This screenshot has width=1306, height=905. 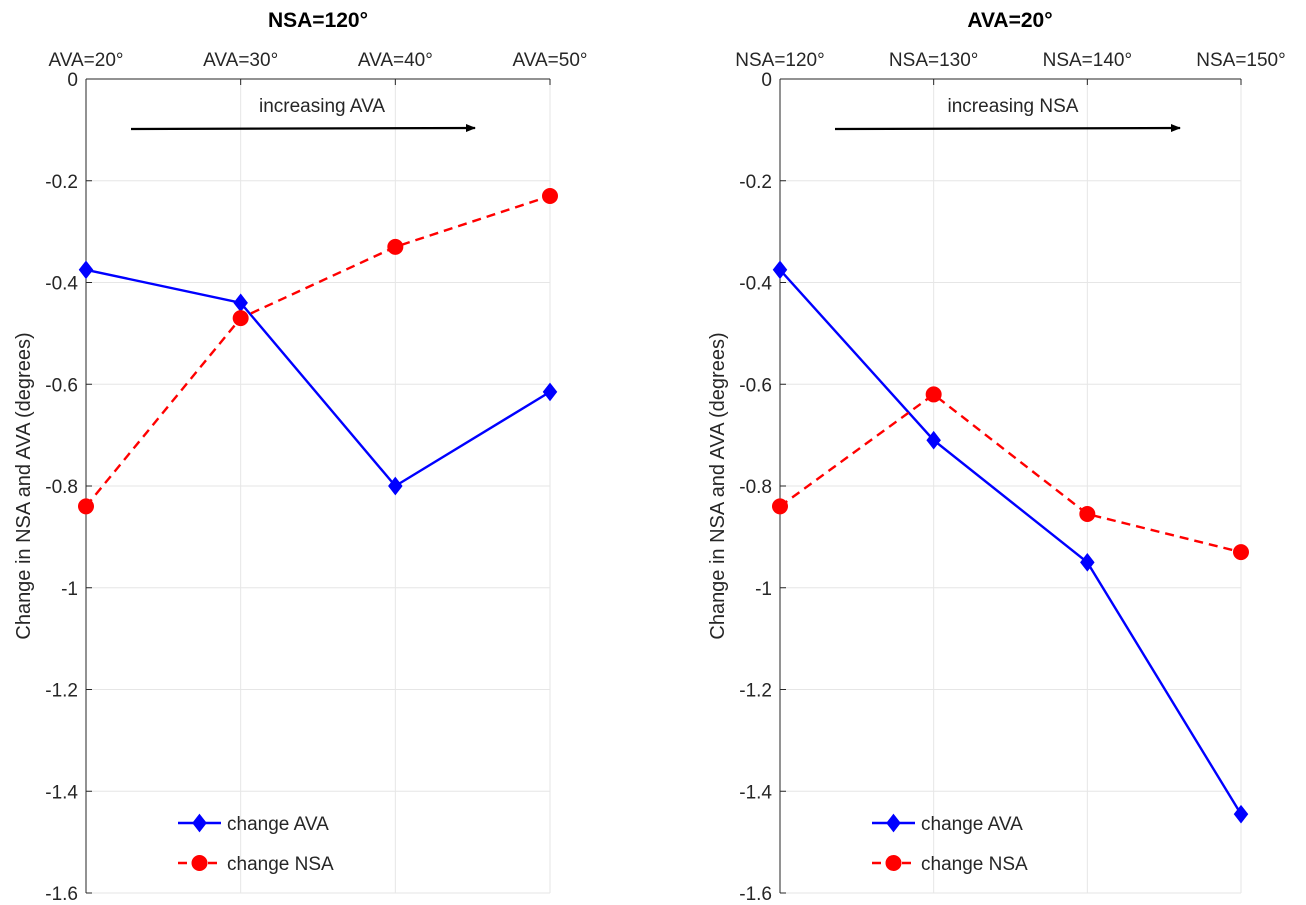 I want to click on x-tick-label: AVA=30°, so click(x=240, y=60).